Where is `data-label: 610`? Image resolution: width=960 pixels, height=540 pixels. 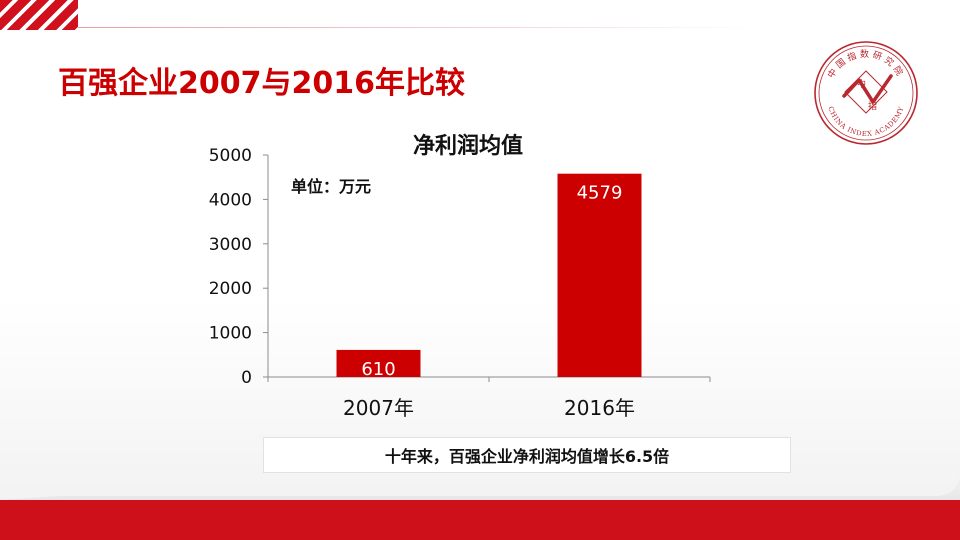 data-label: 610 is located at coordinates (378, 369).